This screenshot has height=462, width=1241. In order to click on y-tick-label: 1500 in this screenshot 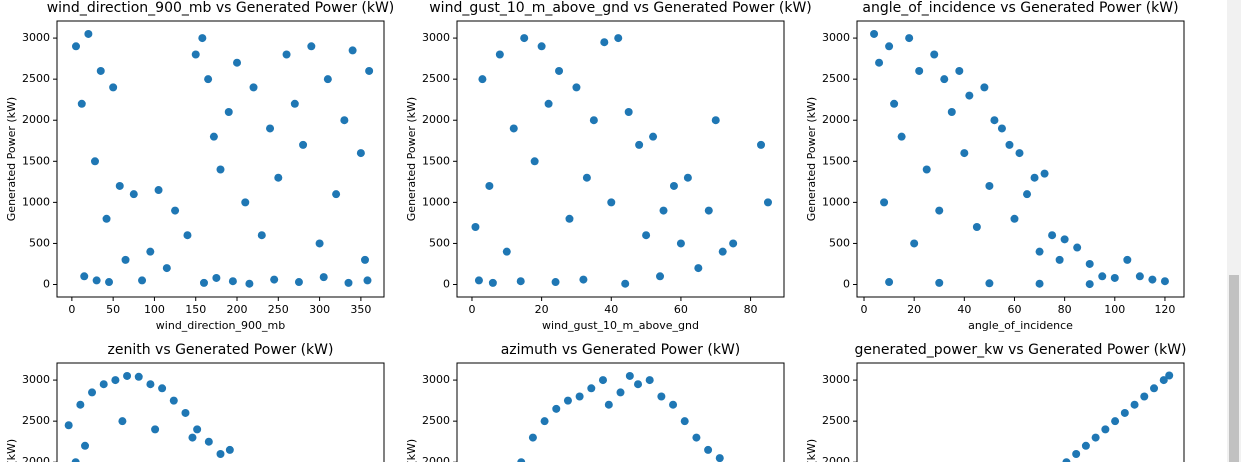, I will do `click(36, 160)`.